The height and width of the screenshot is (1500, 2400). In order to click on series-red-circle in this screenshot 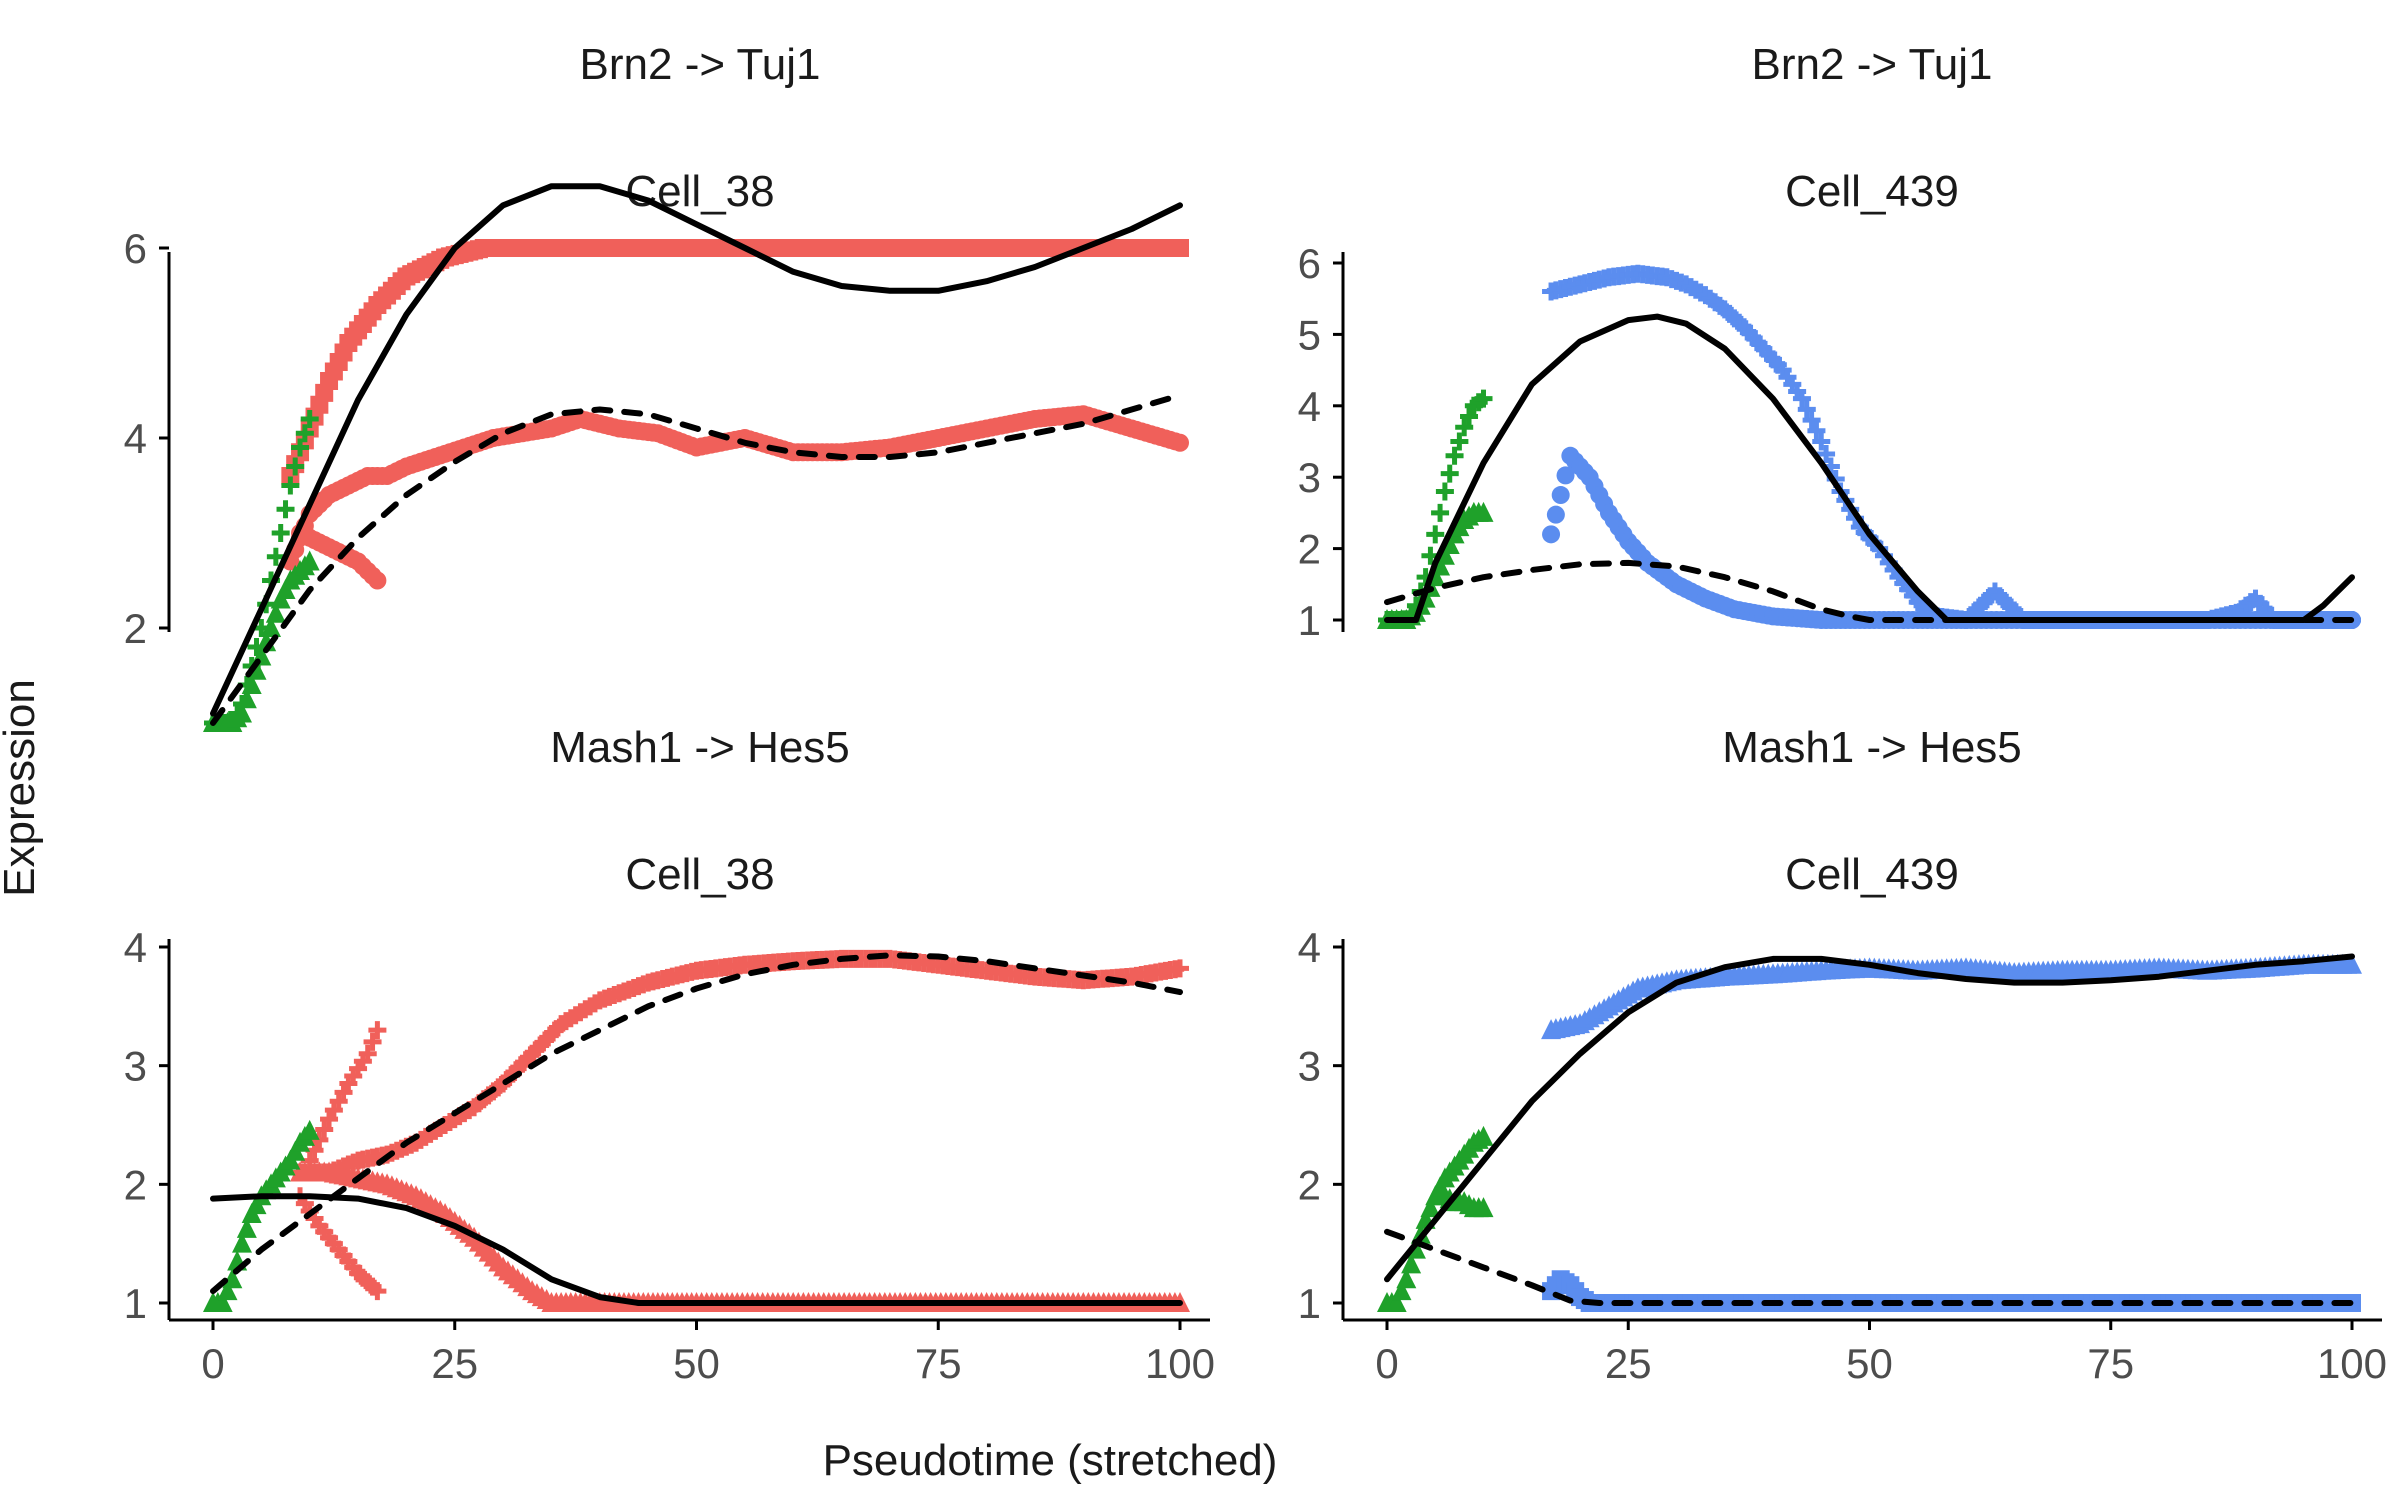, I will do `click(339, 557)`.